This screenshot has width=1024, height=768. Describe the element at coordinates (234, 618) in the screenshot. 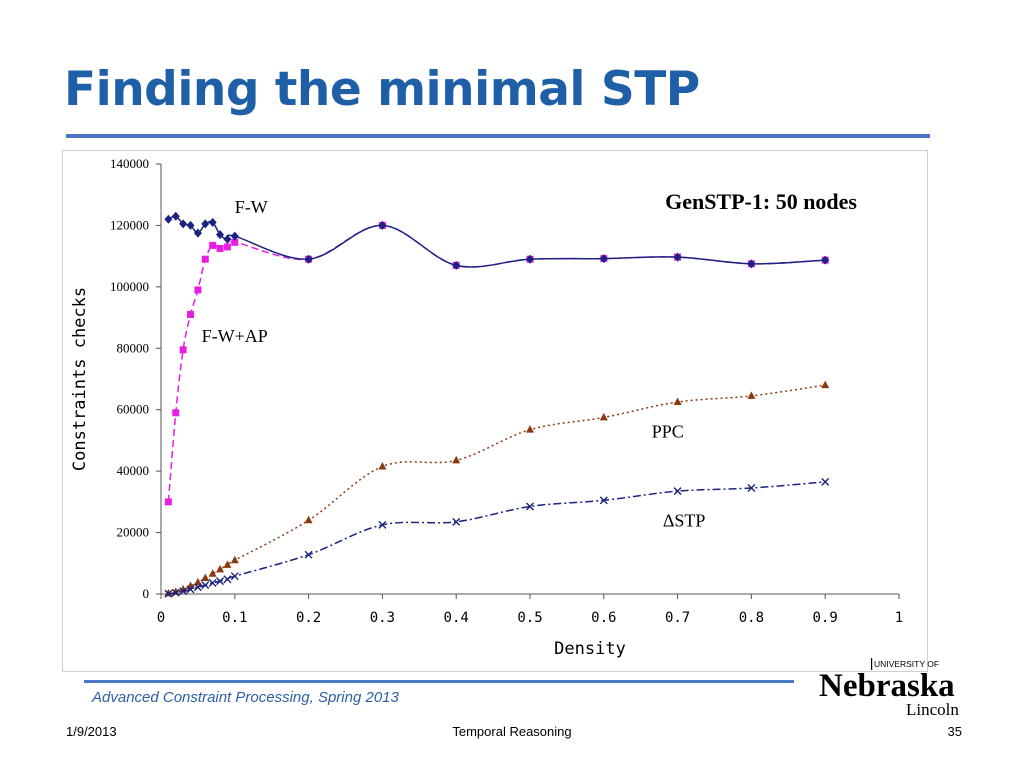

I see `x-tick-label: 0.1` at that location.